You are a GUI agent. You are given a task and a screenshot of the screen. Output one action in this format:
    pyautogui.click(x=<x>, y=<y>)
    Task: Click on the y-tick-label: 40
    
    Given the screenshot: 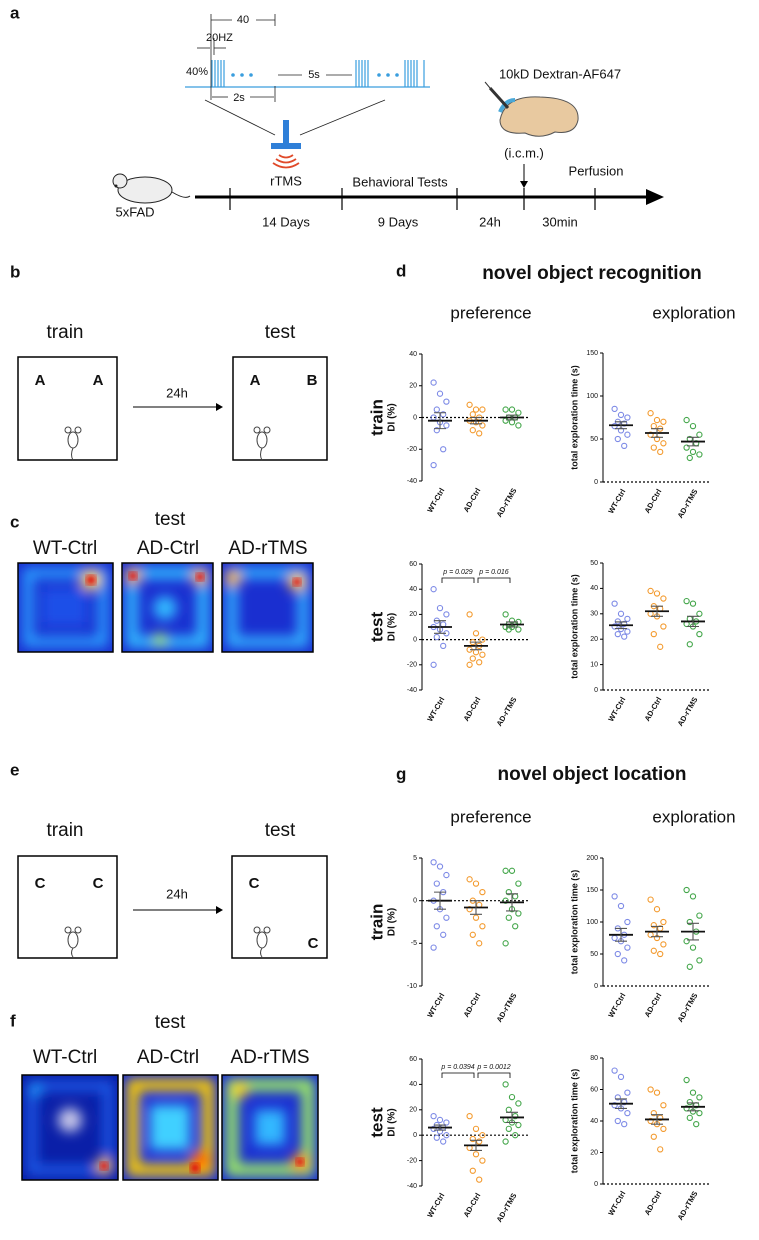 What is the action you would take?
    pyautogui.click(x=413, y=589)
    